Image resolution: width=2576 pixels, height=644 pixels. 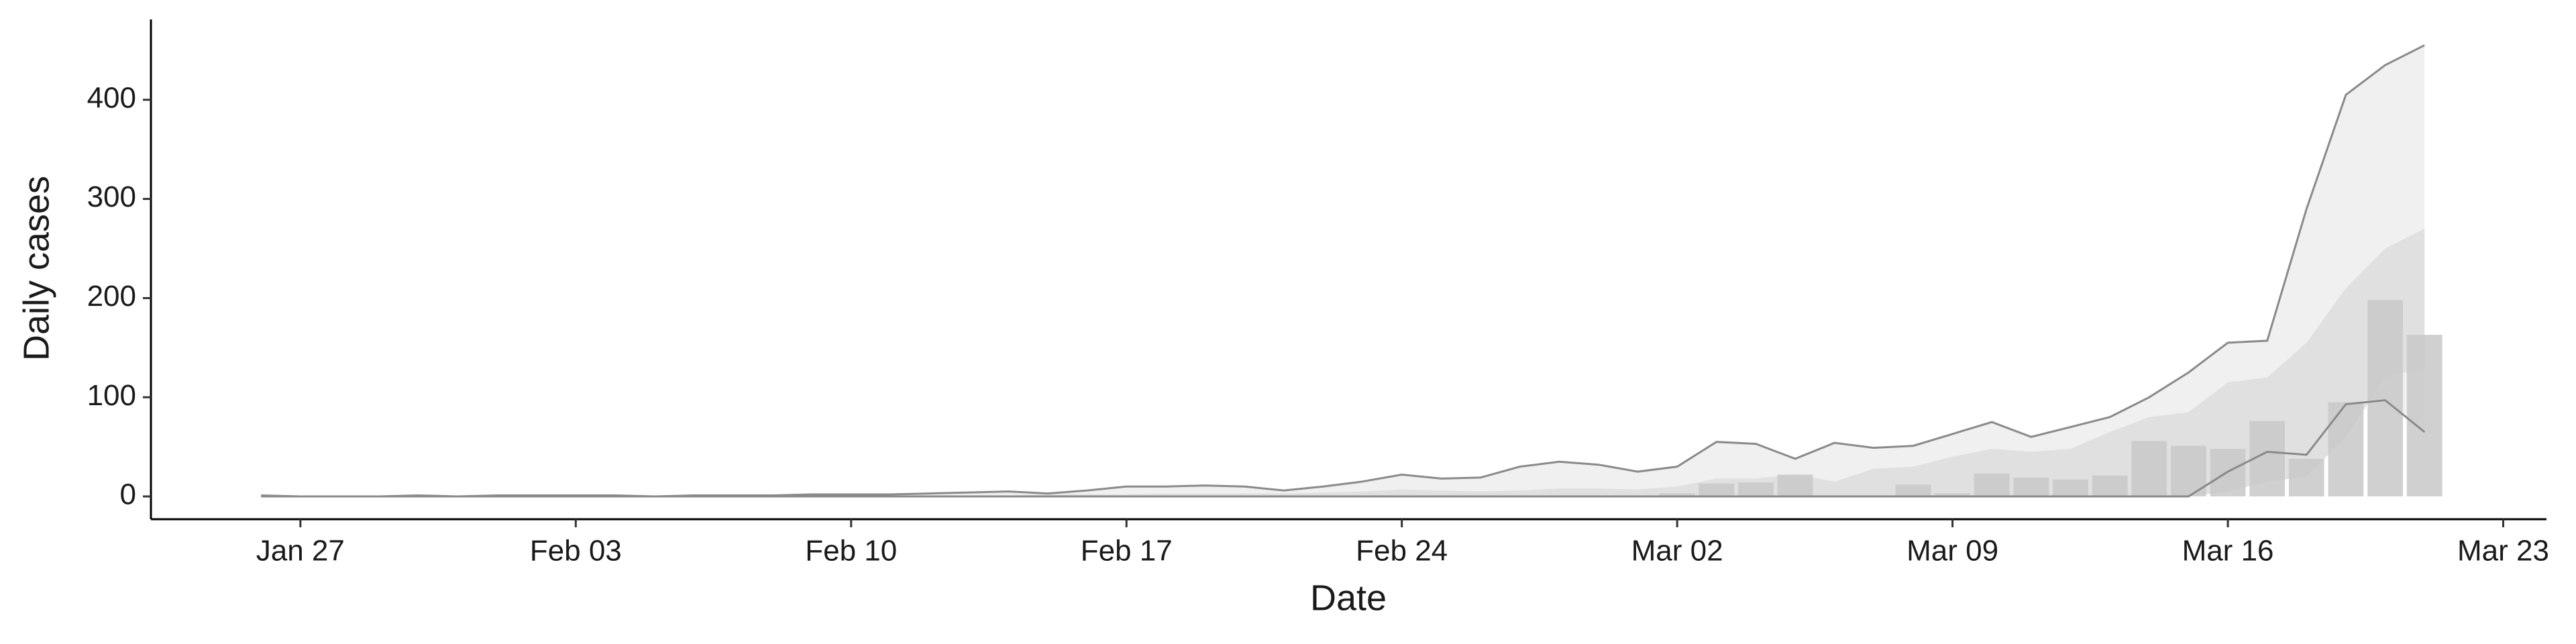 What do you see at coordinates (111, 395) in the screenshot?
I see `y-tick-label: 100` at bounding box center [111, 395].